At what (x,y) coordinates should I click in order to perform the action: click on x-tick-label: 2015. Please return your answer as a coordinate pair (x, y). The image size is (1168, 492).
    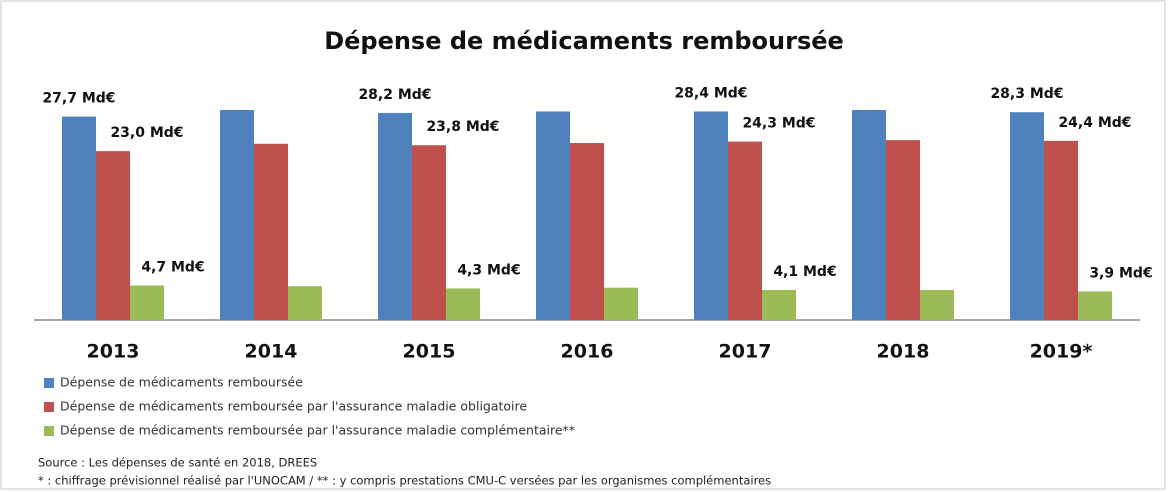
    Looking at the image, I should click on (429, 352).